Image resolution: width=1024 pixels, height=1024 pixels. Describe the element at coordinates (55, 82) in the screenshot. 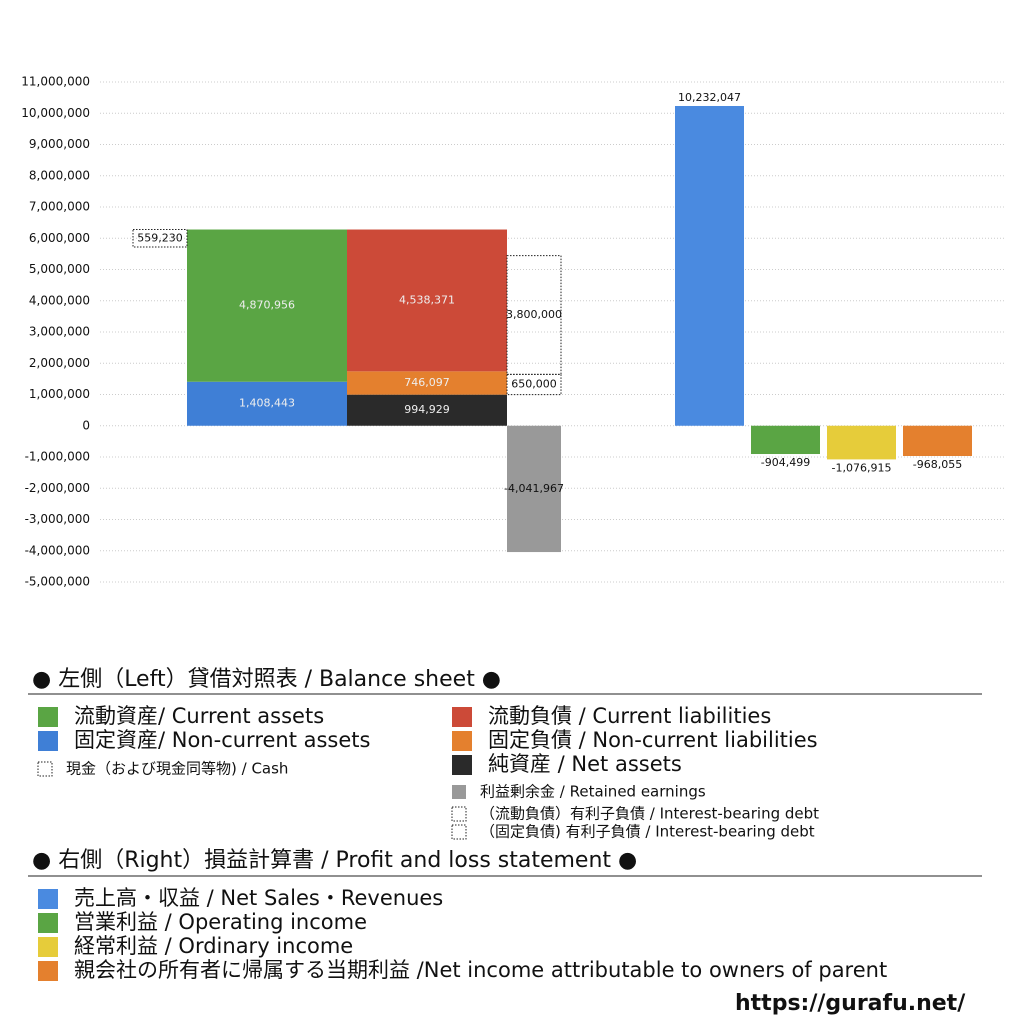

I see `y-tick-label: 11,000,000` at that location.